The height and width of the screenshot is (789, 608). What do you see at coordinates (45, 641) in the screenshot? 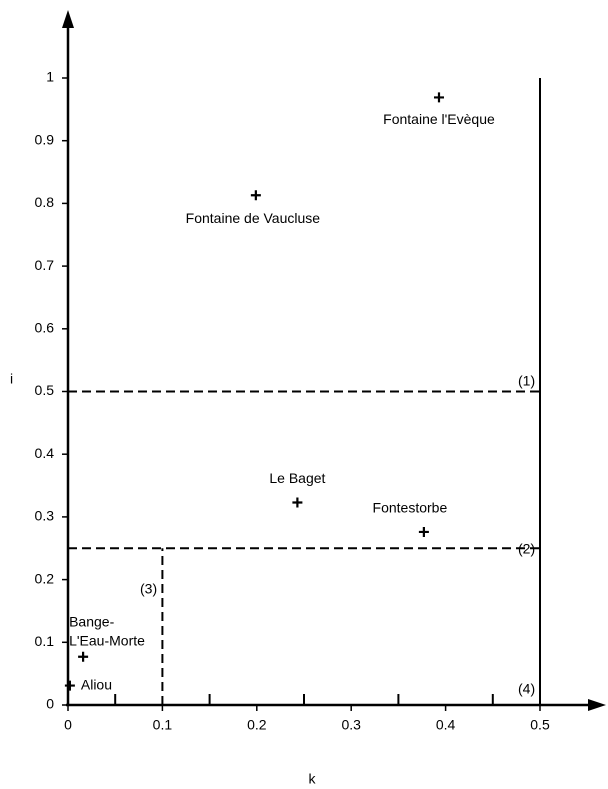
I see `y-tick-label: 0.1` at bounding box center [45, 641].